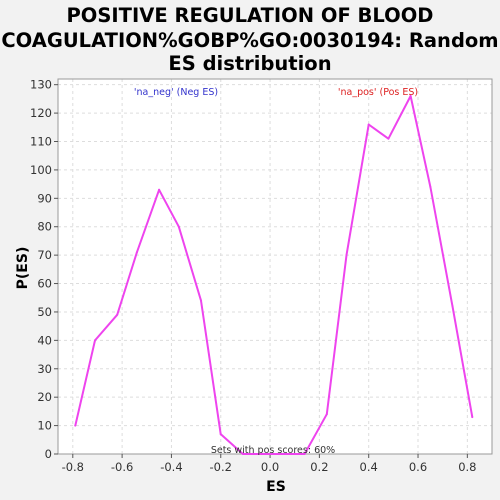 The height and width of the screenshot is (500, 500). What do you see at coordinates (276, 487) in the screenshot?
I see `x-axis-label: ES` at bounding box center [276, 487].